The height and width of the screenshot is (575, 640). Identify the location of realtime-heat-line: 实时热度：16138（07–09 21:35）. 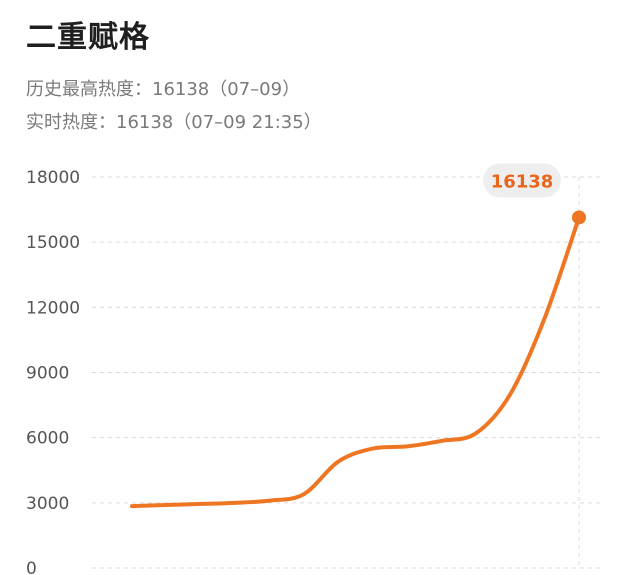
(174, 122).